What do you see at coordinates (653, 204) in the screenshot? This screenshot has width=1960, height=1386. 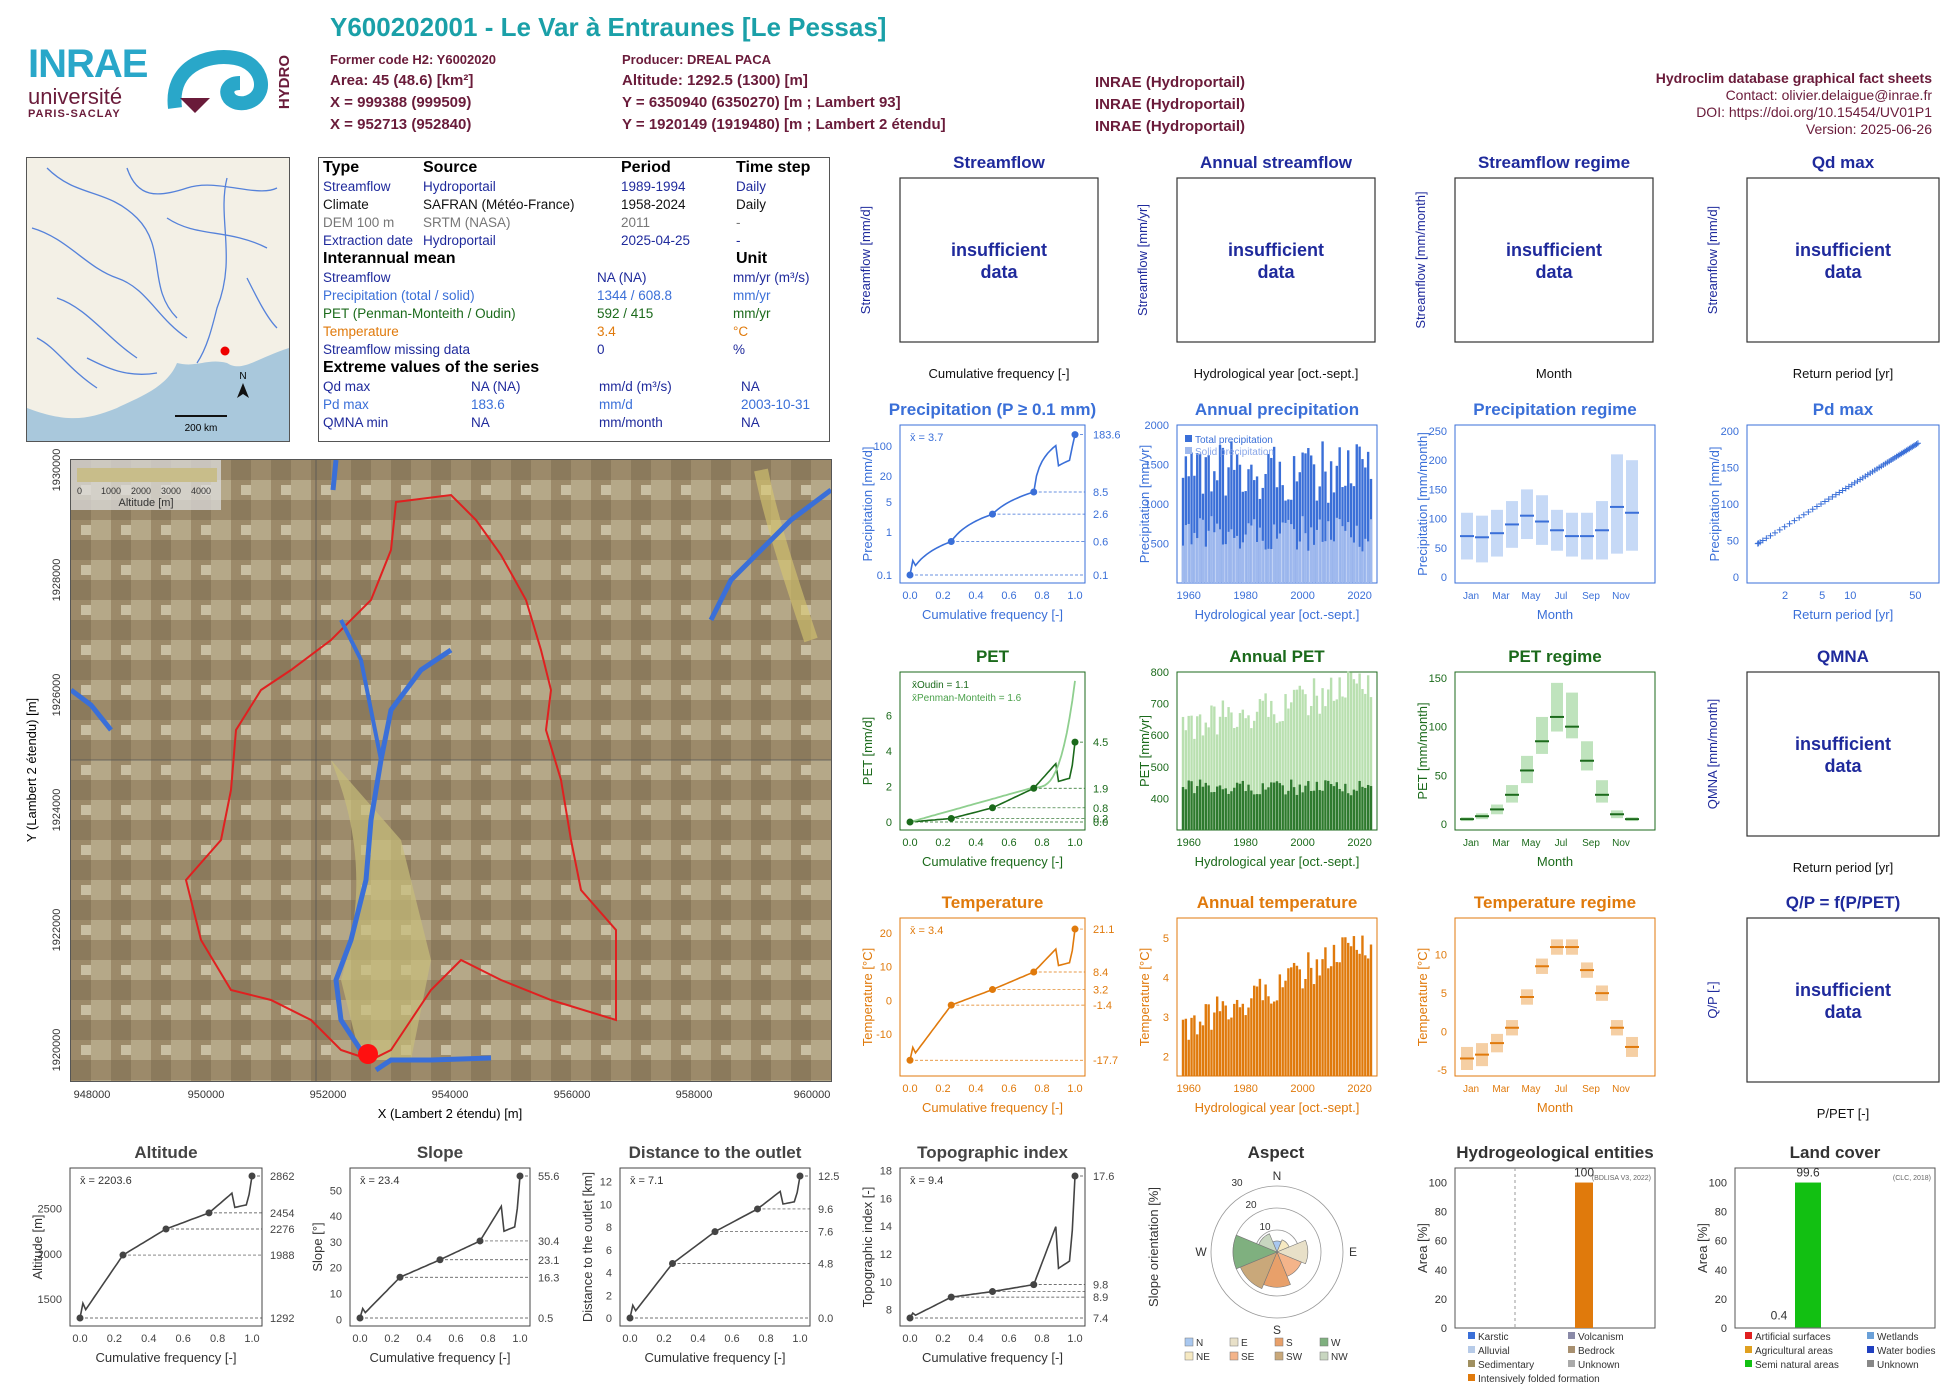 I see `row-period: 1958-2024` at bounding box center [653, 204].